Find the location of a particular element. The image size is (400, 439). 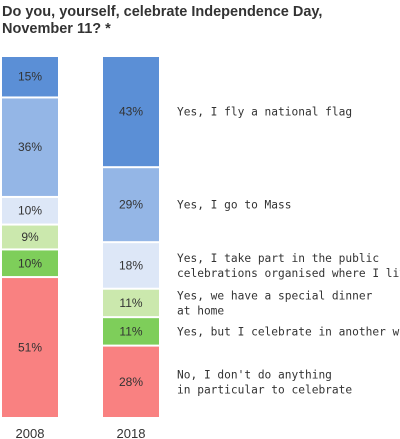

data-label-2008-1: 15% is located at coordinates (30, 77).